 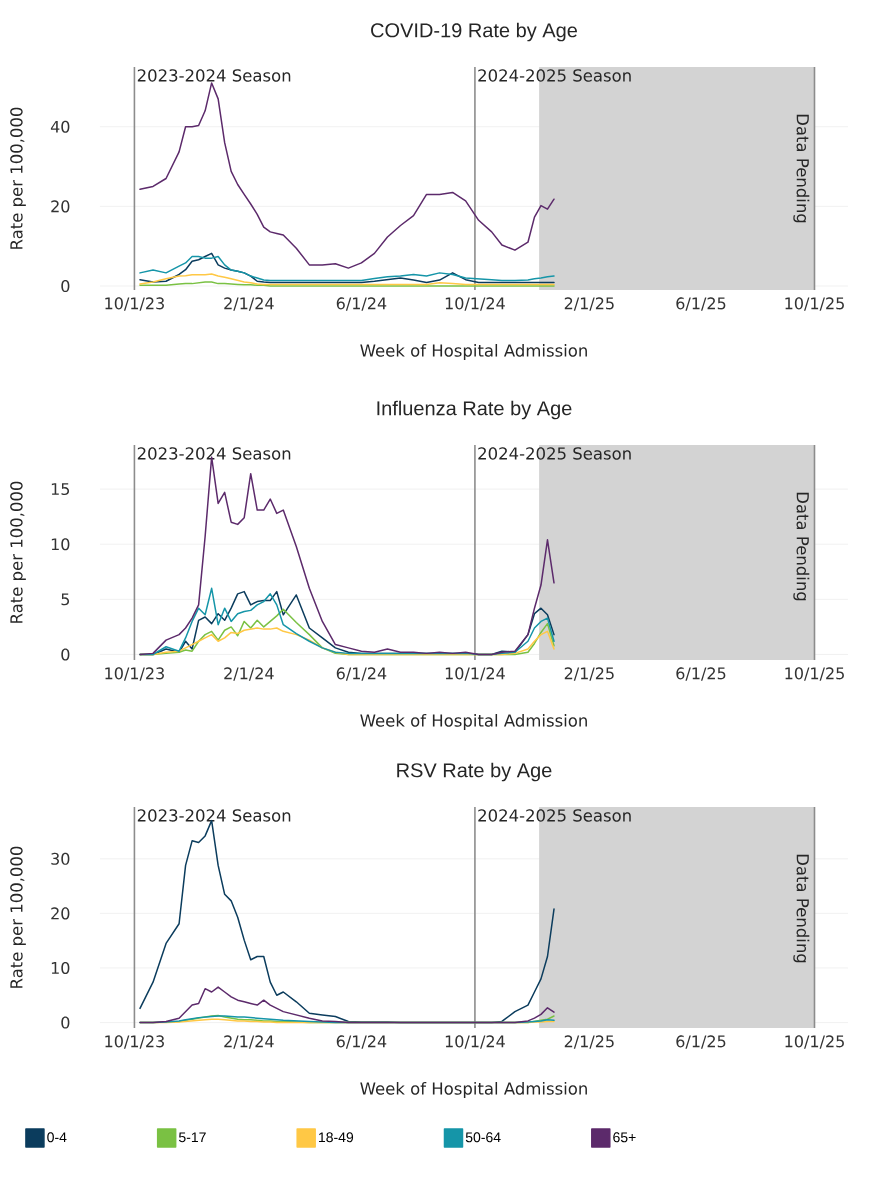 What do you see at coordinates (60, 858) in the screenshot?
I see `y-tick-label: 30` at bounding box center [60, 858].